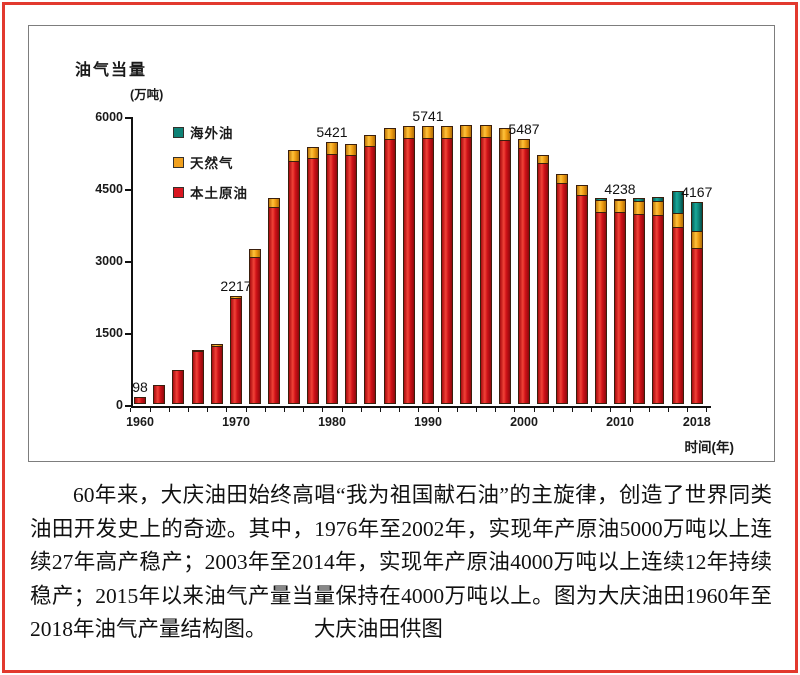  I want to click on legend-item-overseas: 海外油, so click(210, 132).